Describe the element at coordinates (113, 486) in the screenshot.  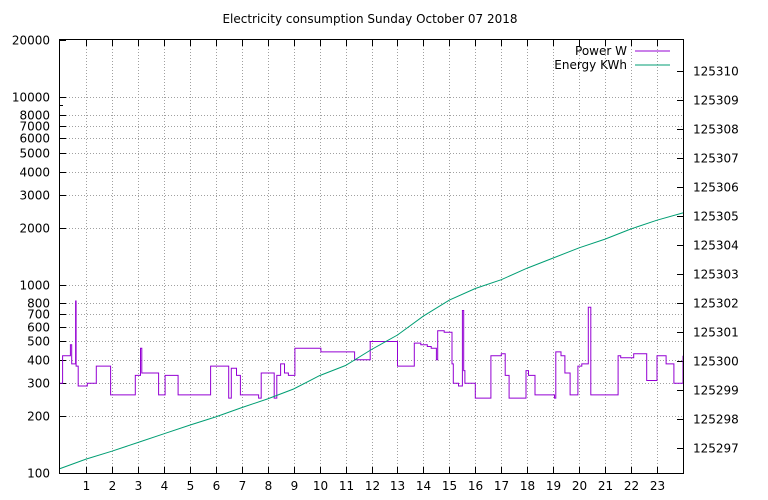
I see `x-tick-label: 2` at that location.